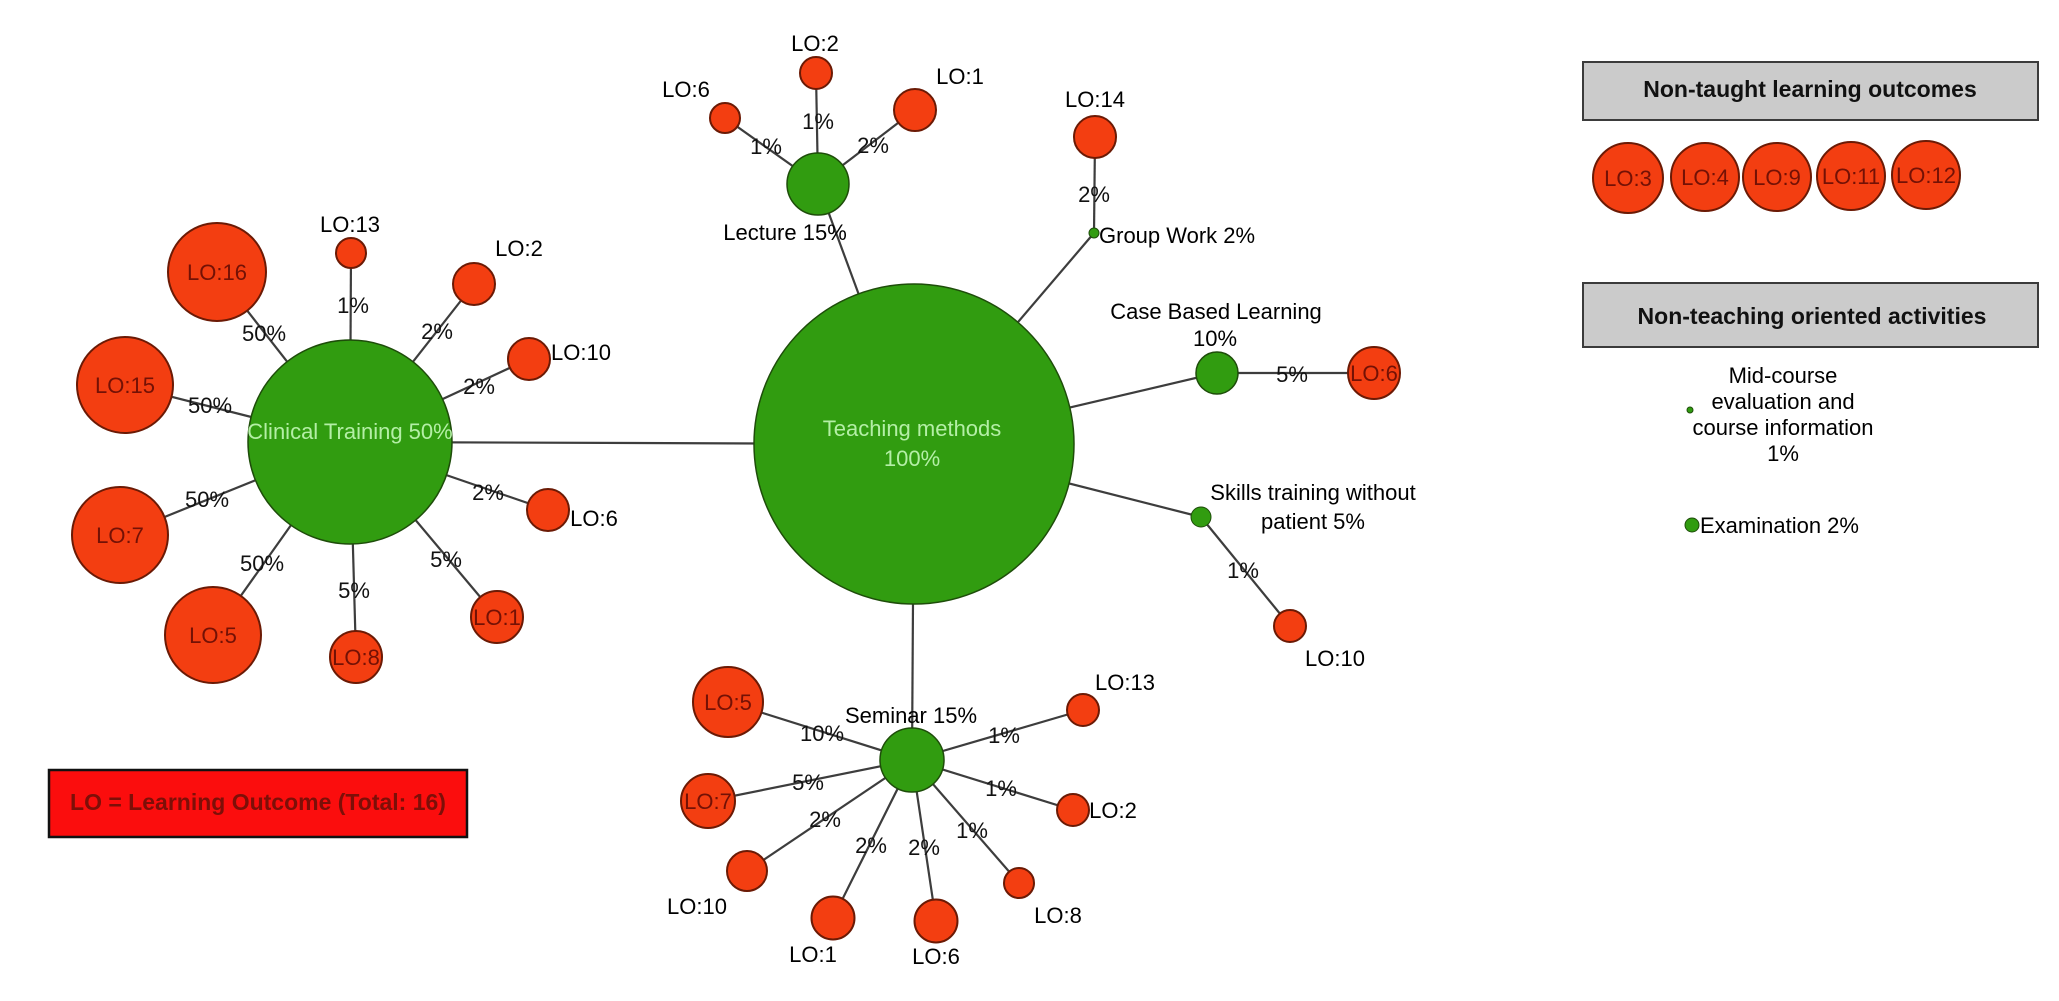 The image size is (2059, 1001). I want to click on svg-text: LO:15, so click(125, 385).